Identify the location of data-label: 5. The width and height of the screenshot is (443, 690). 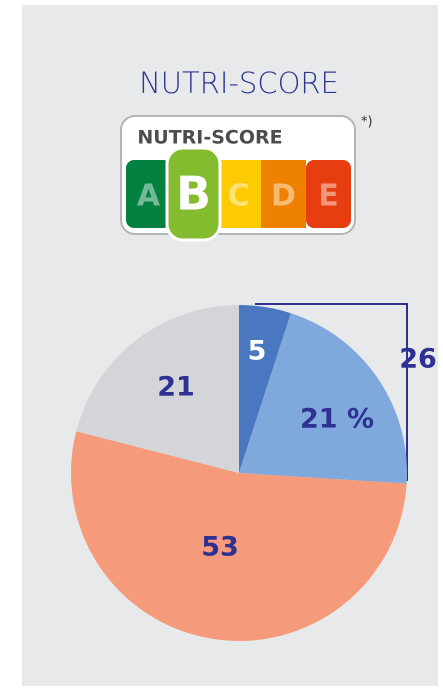
(257, 351).